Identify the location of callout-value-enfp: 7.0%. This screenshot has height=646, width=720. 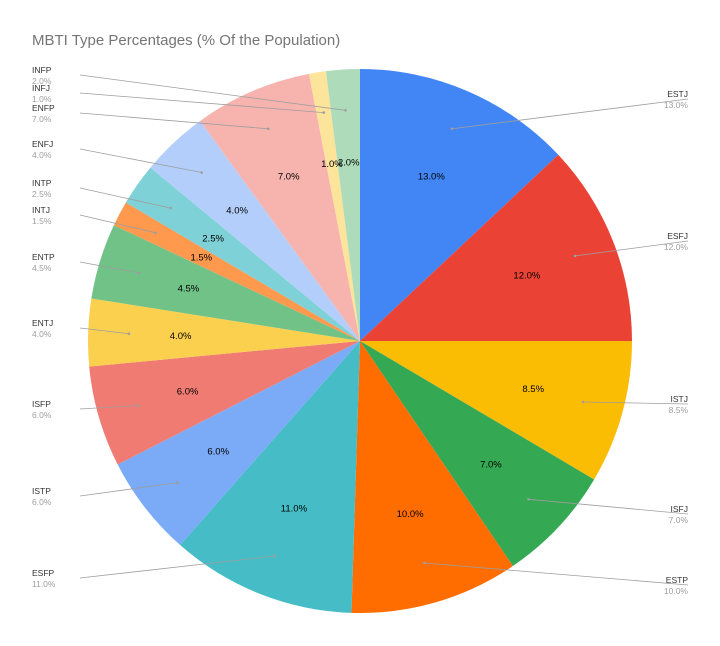
(42, 119).